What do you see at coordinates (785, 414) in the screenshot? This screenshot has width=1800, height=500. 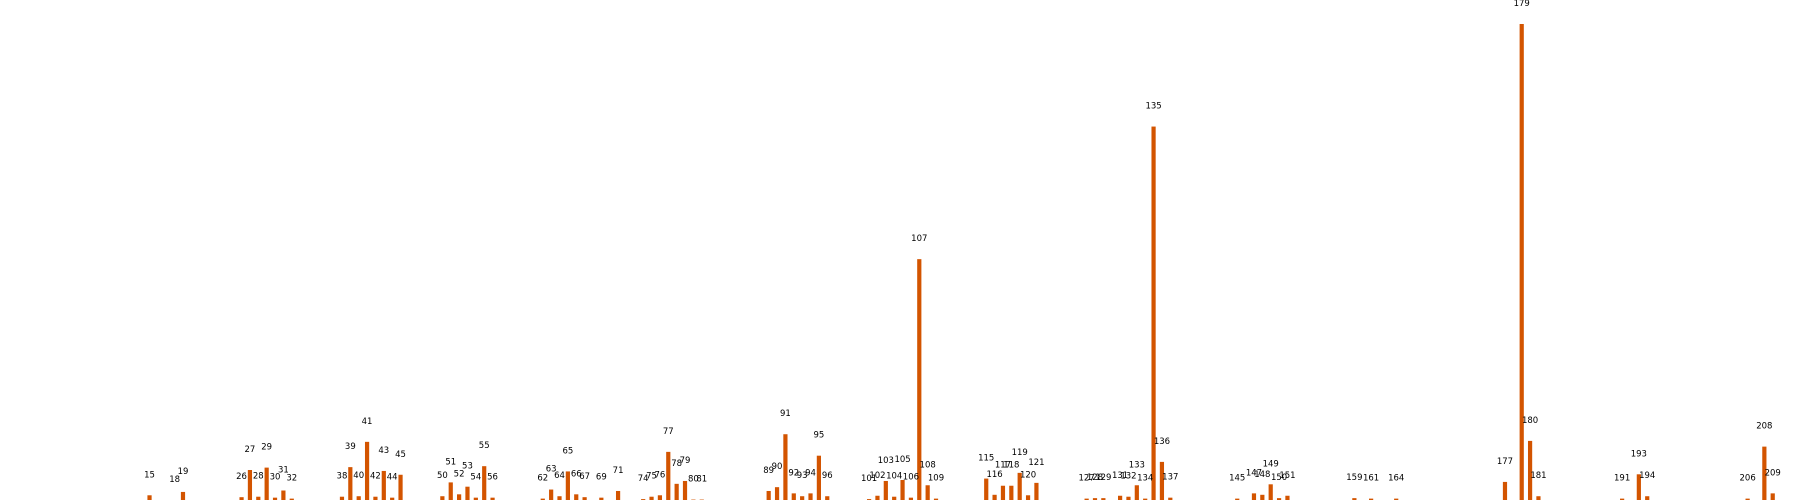 I see `data-label-91: 91` at bounding box center [785, 414].